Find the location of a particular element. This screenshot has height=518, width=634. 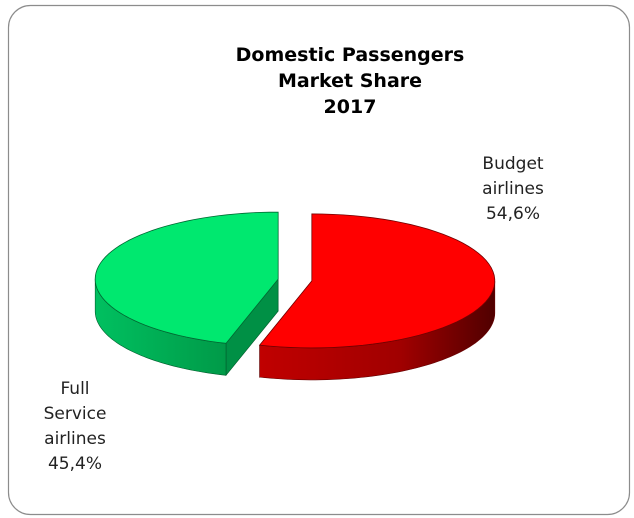

value-label: 54,6% is located at coordinates (512, 214).